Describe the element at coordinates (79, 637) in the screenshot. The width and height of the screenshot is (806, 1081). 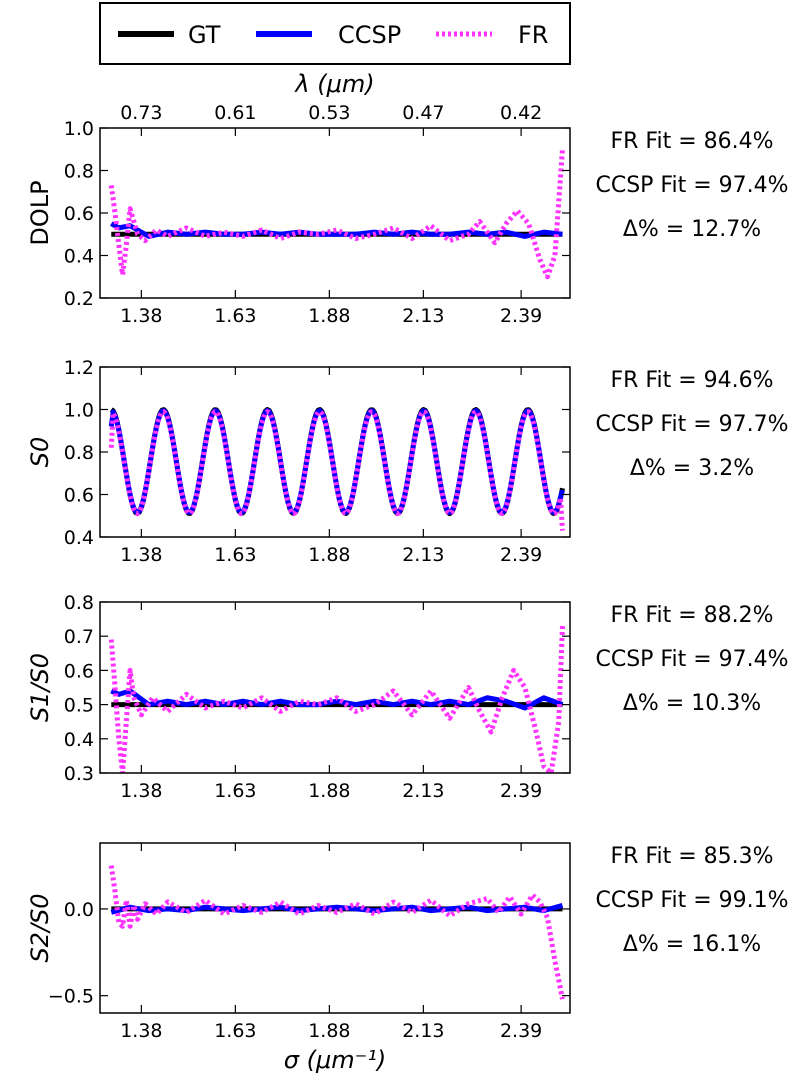
I see `y-tick-label: 0.7` at that location.